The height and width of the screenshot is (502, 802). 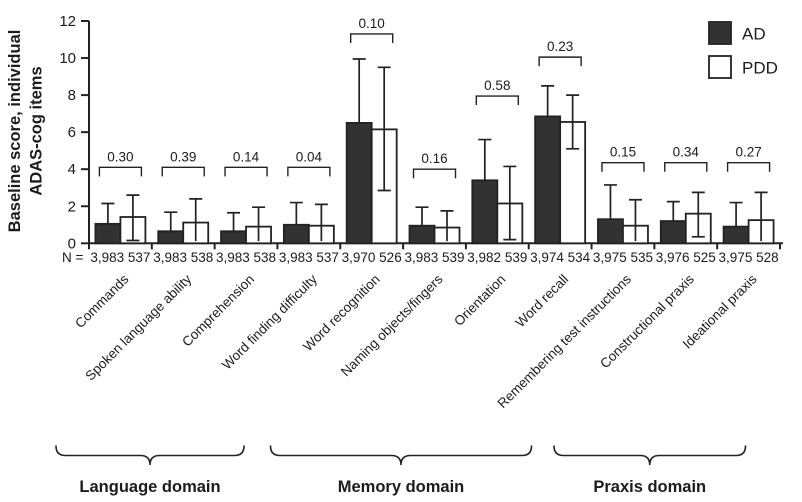 I want to click on y-tick-label: 10, so click(x=67, y=58).